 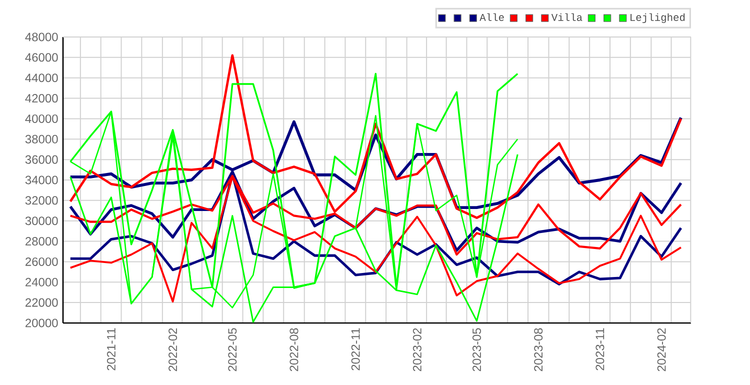 I want to click on x-tick-label: 2024-02, so click(x=661, y=350).